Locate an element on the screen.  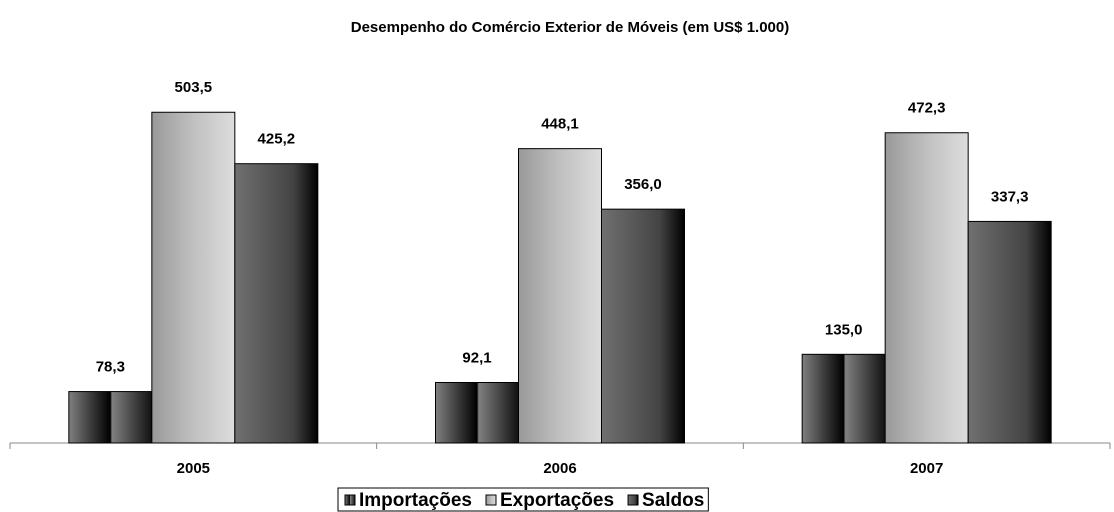
x-tick-label: 2006 is located at coordinates (559, 468).